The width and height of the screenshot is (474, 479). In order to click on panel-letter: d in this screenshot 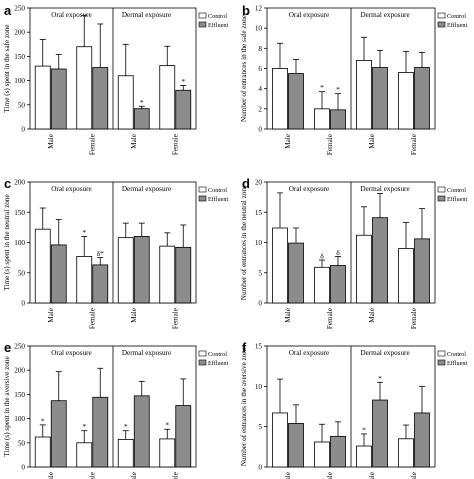, I will do `click(246, 183)`.